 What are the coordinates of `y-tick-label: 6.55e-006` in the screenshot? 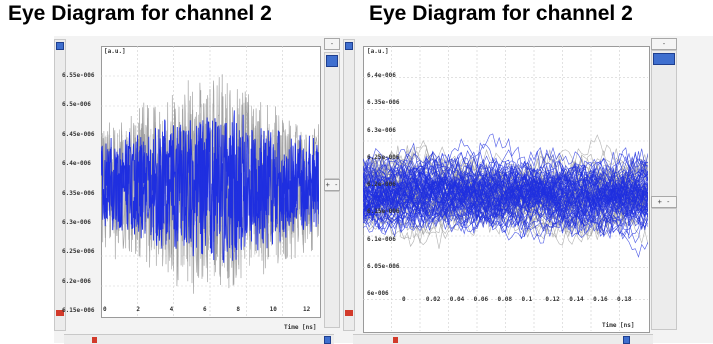 It's located at (78, 75).